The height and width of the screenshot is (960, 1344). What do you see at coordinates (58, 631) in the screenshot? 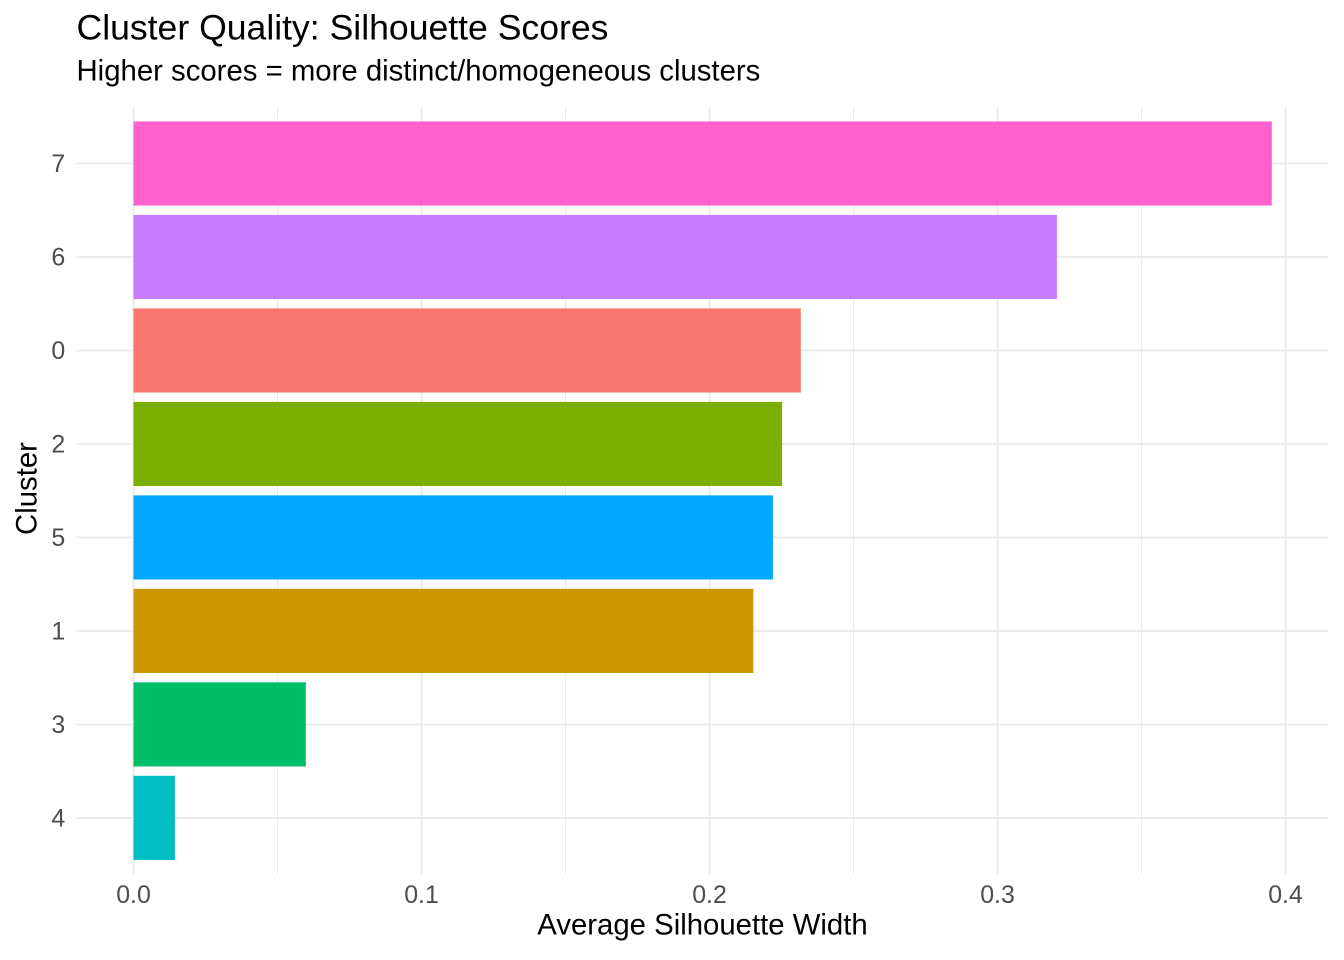
I see `svg-text: 1` at bounding box center [58, 631].